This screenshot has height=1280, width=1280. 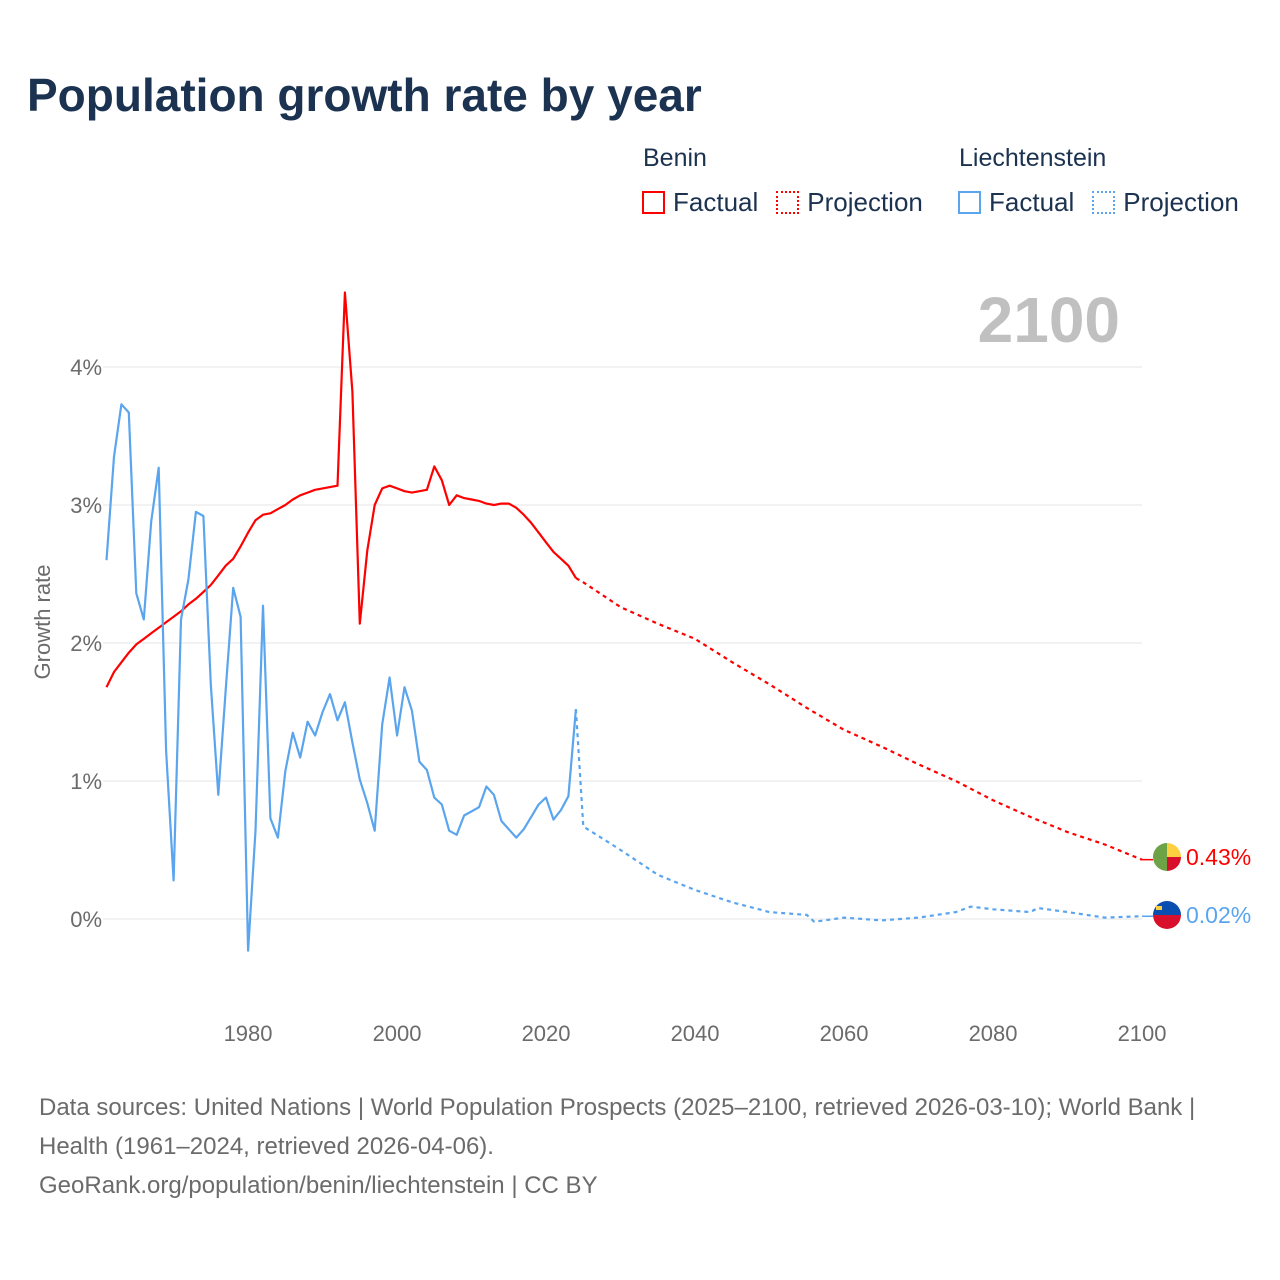 What do you see at coordinates (364, 95) in the screenshot?
I see `chart-title: Population growth rate by year` at bounding box center [364, 95].